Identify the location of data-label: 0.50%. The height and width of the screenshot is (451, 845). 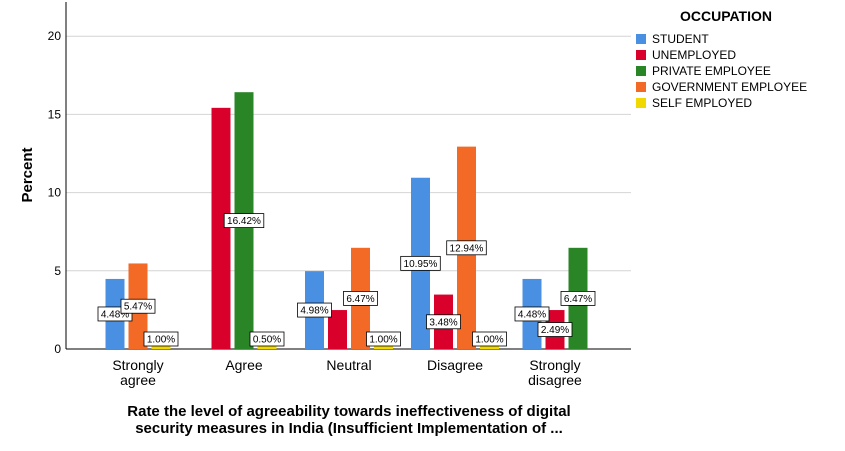
(267, 340).